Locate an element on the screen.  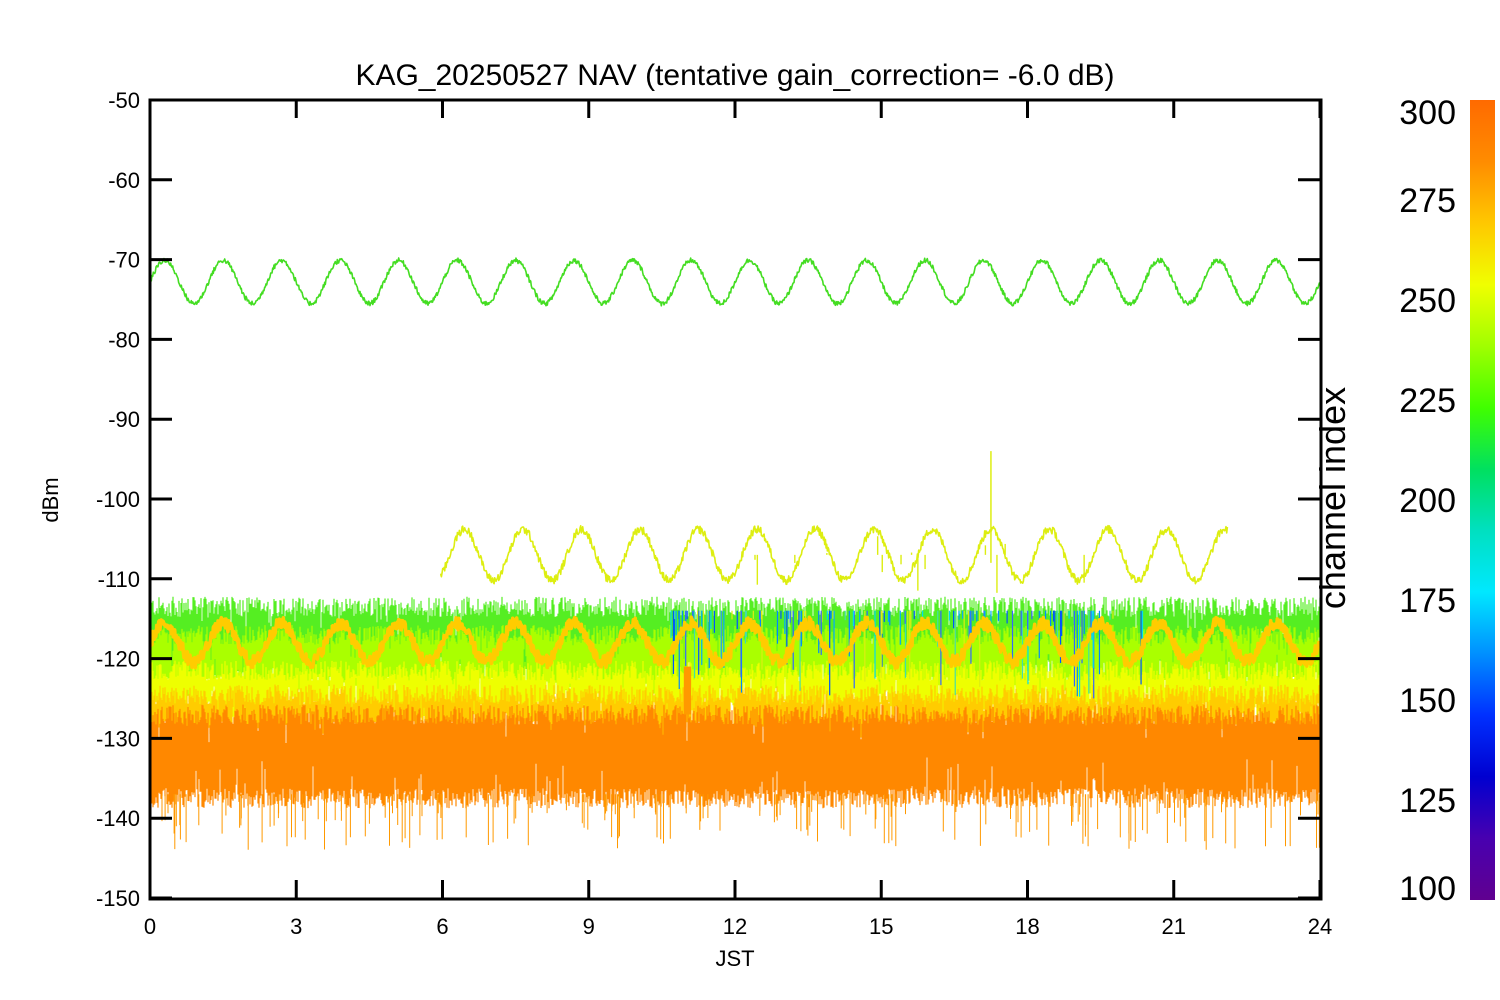
colorbar-tick-label: 125 is located at coordinates (1427, 801).